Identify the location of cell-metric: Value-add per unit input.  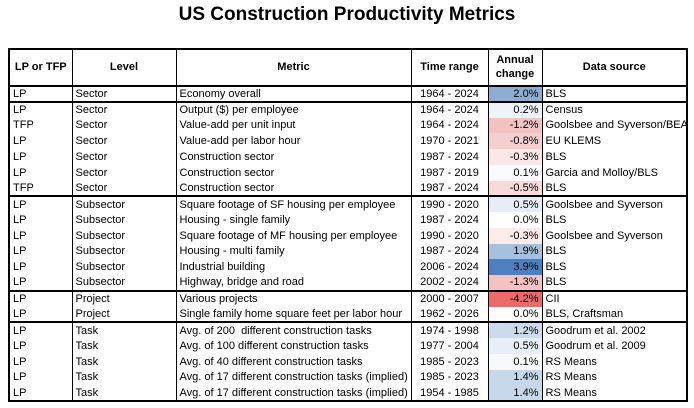
(293, 125).